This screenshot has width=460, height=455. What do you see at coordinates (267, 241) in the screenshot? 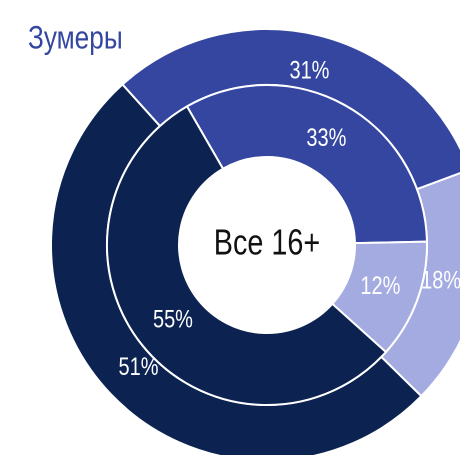
I see `center-label: Все 16+` at bounding box center [267, 241].